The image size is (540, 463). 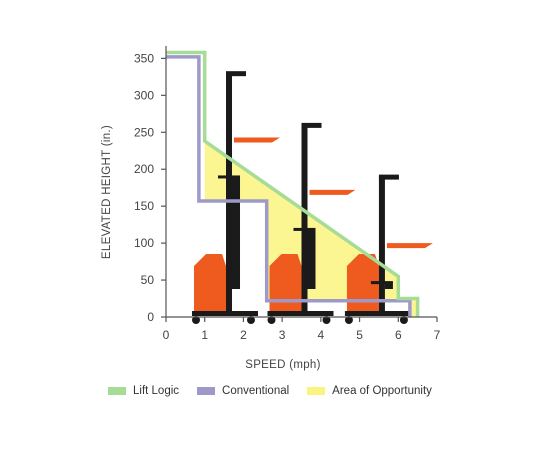 What do you see at coordinates (437, 335) in the screenshot?
I see `x-tick-label: 7` at bounding box center [437, 335].